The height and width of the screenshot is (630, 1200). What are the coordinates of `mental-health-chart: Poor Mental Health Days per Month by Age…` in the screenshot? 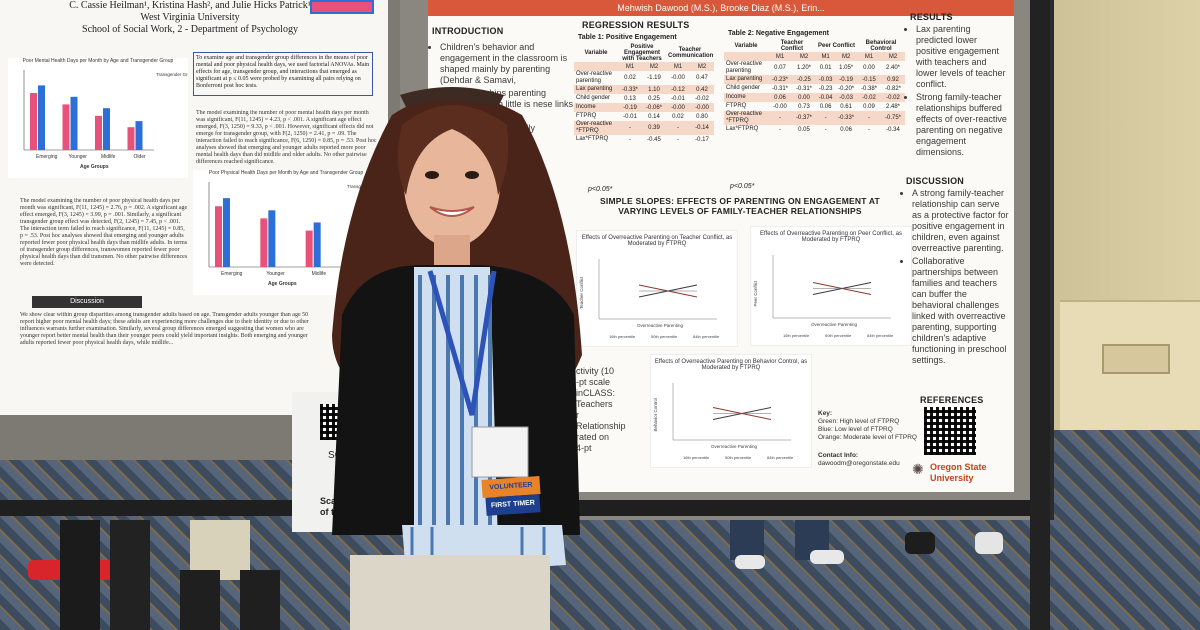 It's located at (102, 118).